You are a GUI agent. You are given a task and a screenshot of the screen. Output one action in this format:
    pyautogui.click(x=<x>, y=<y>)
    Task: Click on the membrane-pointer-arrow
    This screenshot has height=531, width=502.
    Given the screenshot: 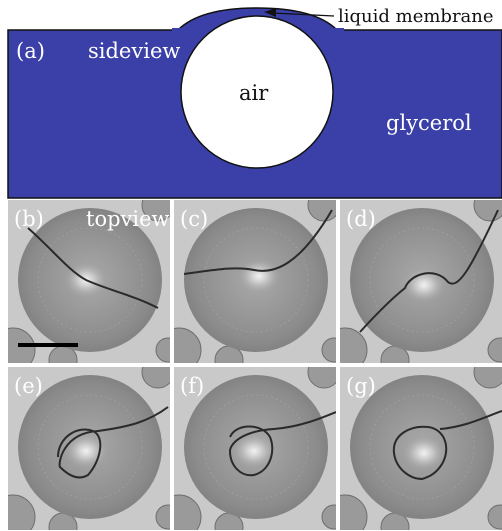 What is the action you would take?
    pyautogui.click(x=303, y=14)
    